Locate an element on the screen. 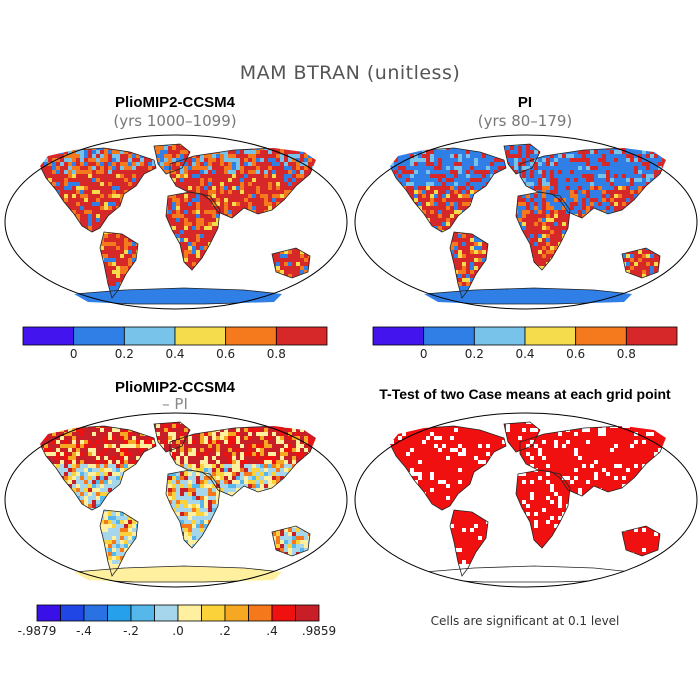 This screenshot has width=700, height=700. colorbar-tick-label: .2 is located at coordinates (225, 631).